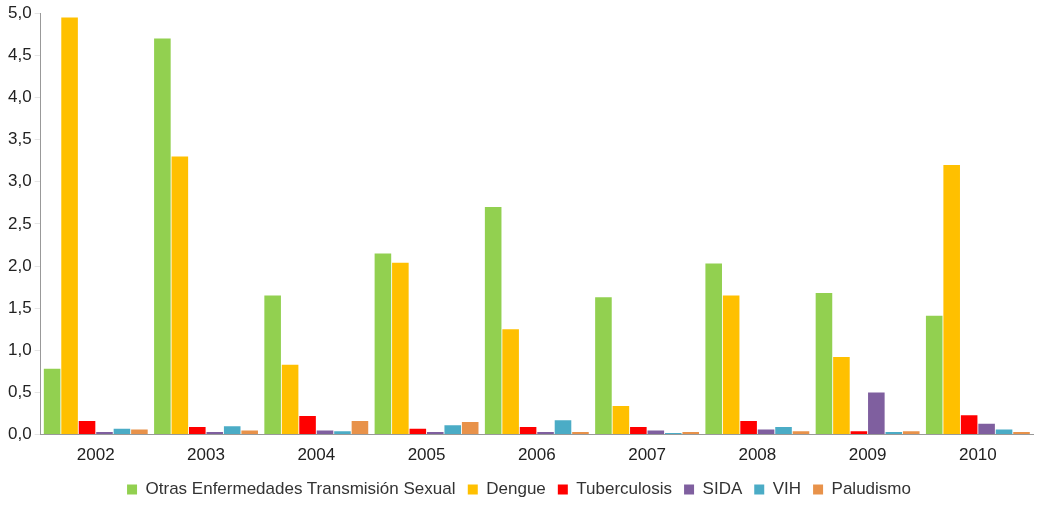 The image size is (1043, 508). I want to click on x-tick-label: 2010, so click(977, 455).